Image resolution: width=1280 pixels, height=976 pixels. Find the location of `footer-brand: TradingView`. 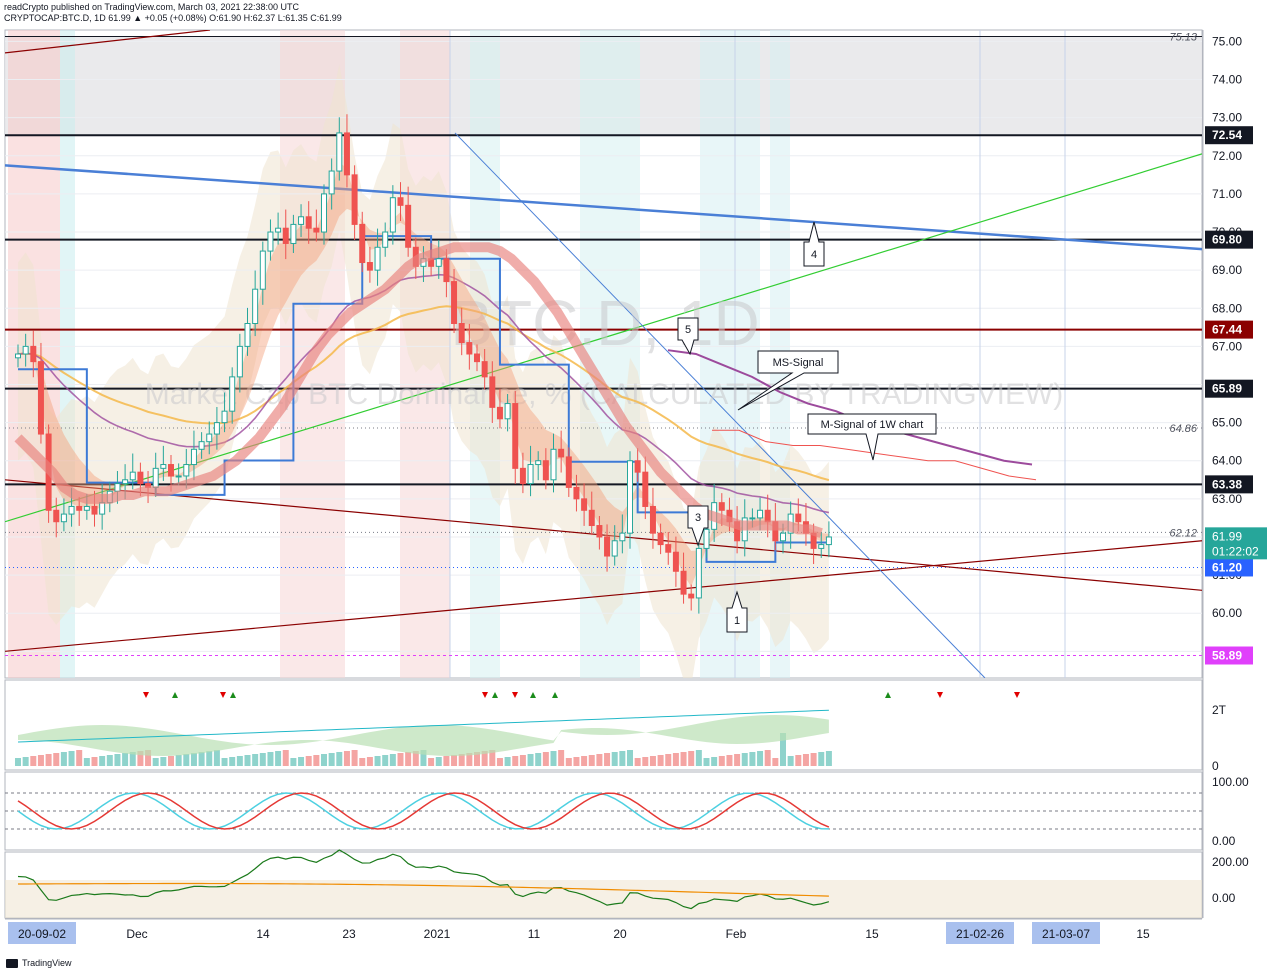

footer-brand: TradingView is located at coordinates (47, 963).